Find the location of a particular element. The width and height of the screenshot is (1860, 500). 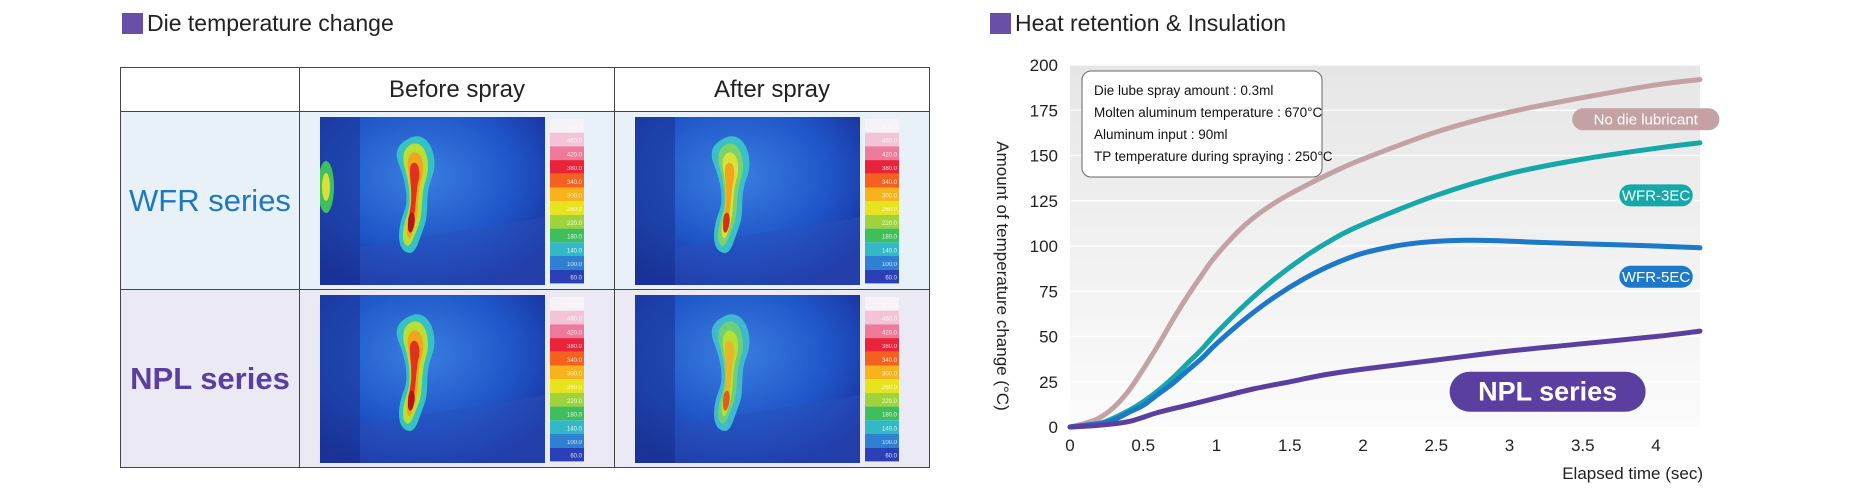

row-label-npl-text: NPL series is located at coordinates (210, 378).